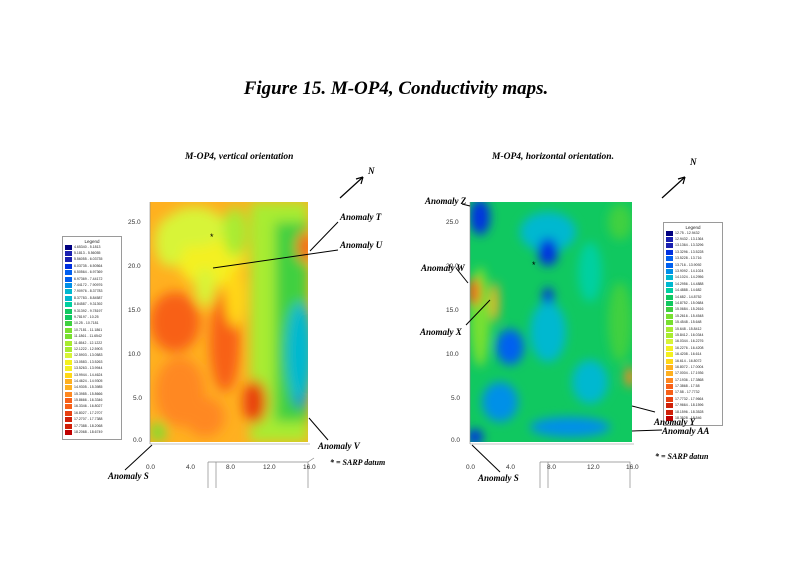  What do you see at coordinates (92, 241) in the screenshot?
I see `left-legend-title: Legend` at bounding box center [92, 241].